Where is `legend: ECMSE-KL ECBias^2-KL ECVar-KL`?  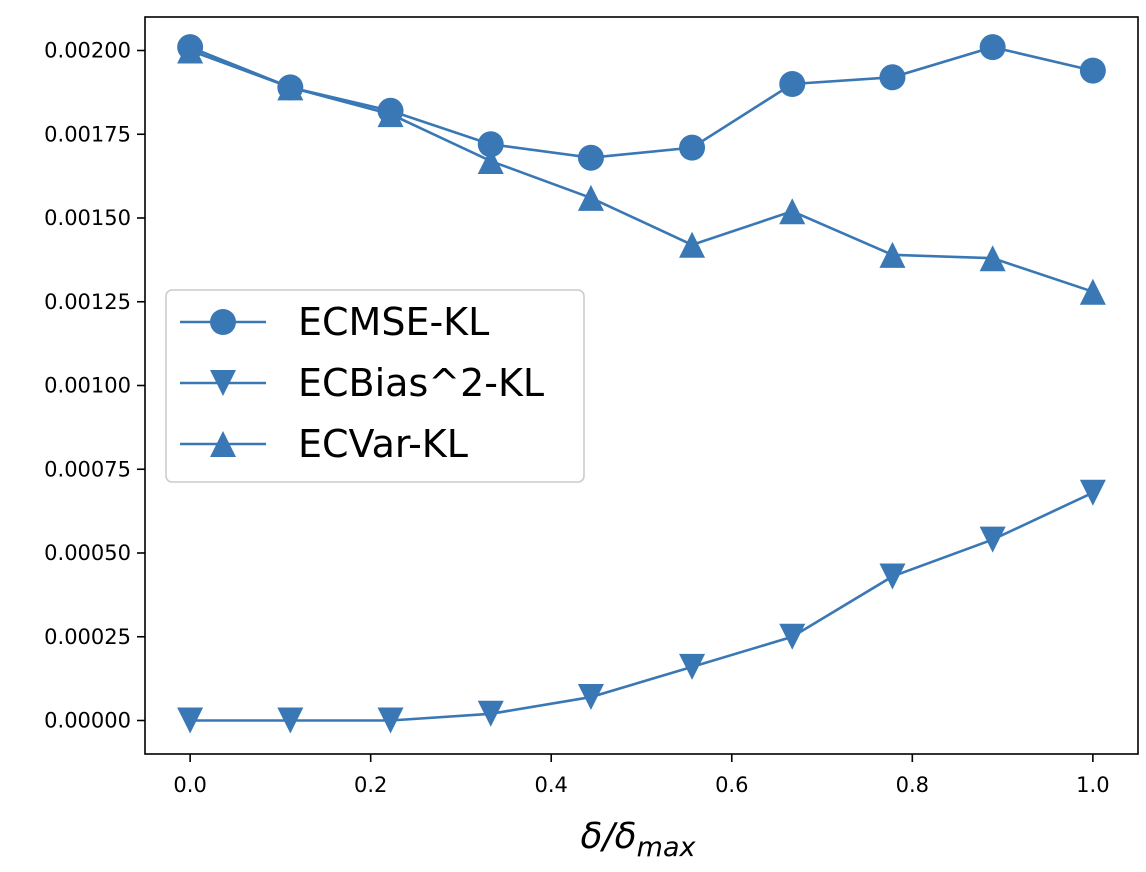 legend: ECMSE-KL ECBias^2-KL ECVar-KL is located at coordinates (375, 386).